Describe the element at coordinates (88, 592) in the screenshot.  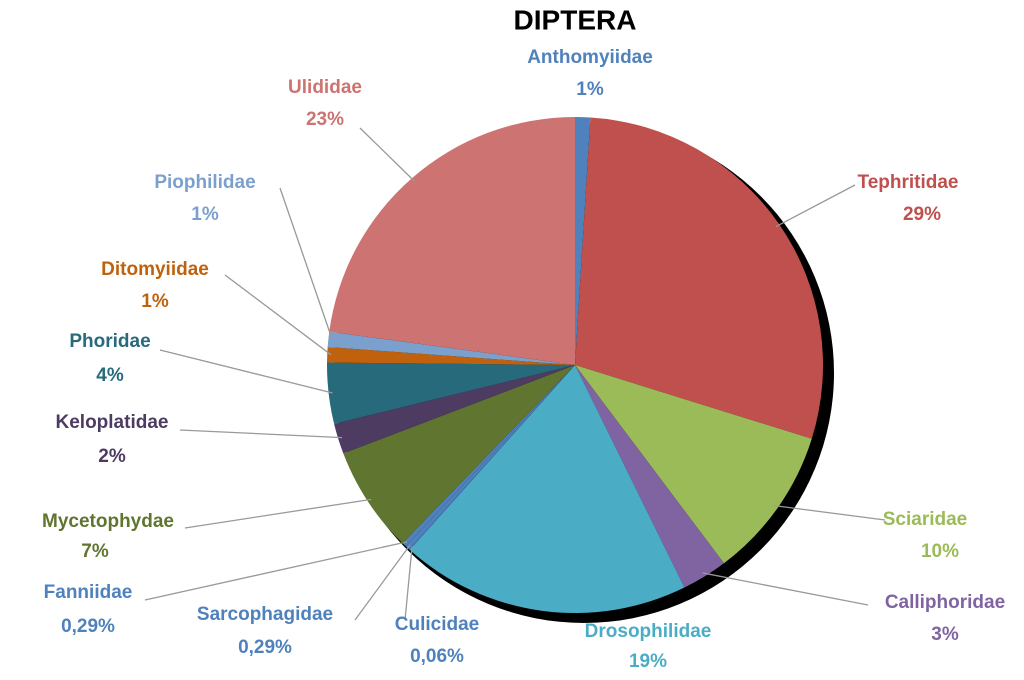
I see `slice-label: Fanniidae` at that location.